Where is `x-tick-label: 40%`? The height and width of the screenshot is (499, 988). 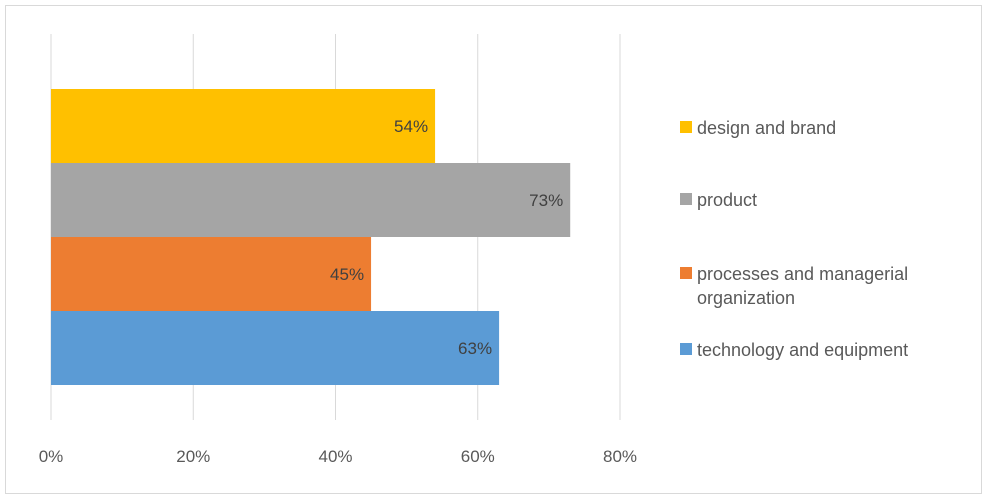
x-tick-label: 40% is located at coordinates (335, 456).